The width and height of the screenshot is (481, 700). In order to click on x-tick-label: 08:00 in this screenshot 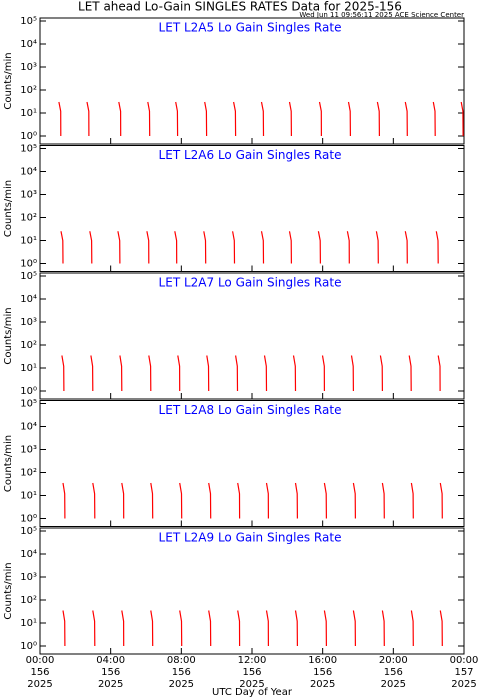, I will do `click(181, 660)`.